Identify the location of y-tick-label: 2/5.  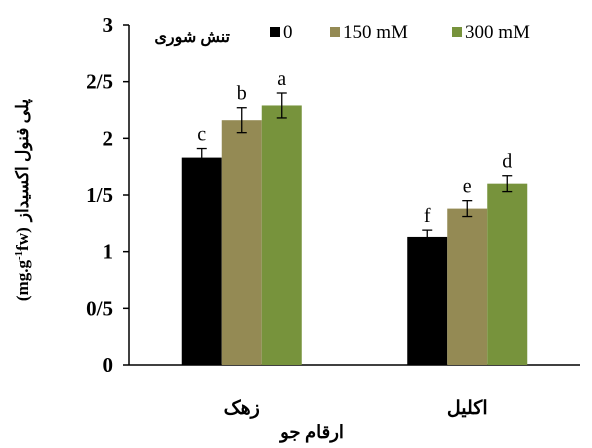
(99, 82).